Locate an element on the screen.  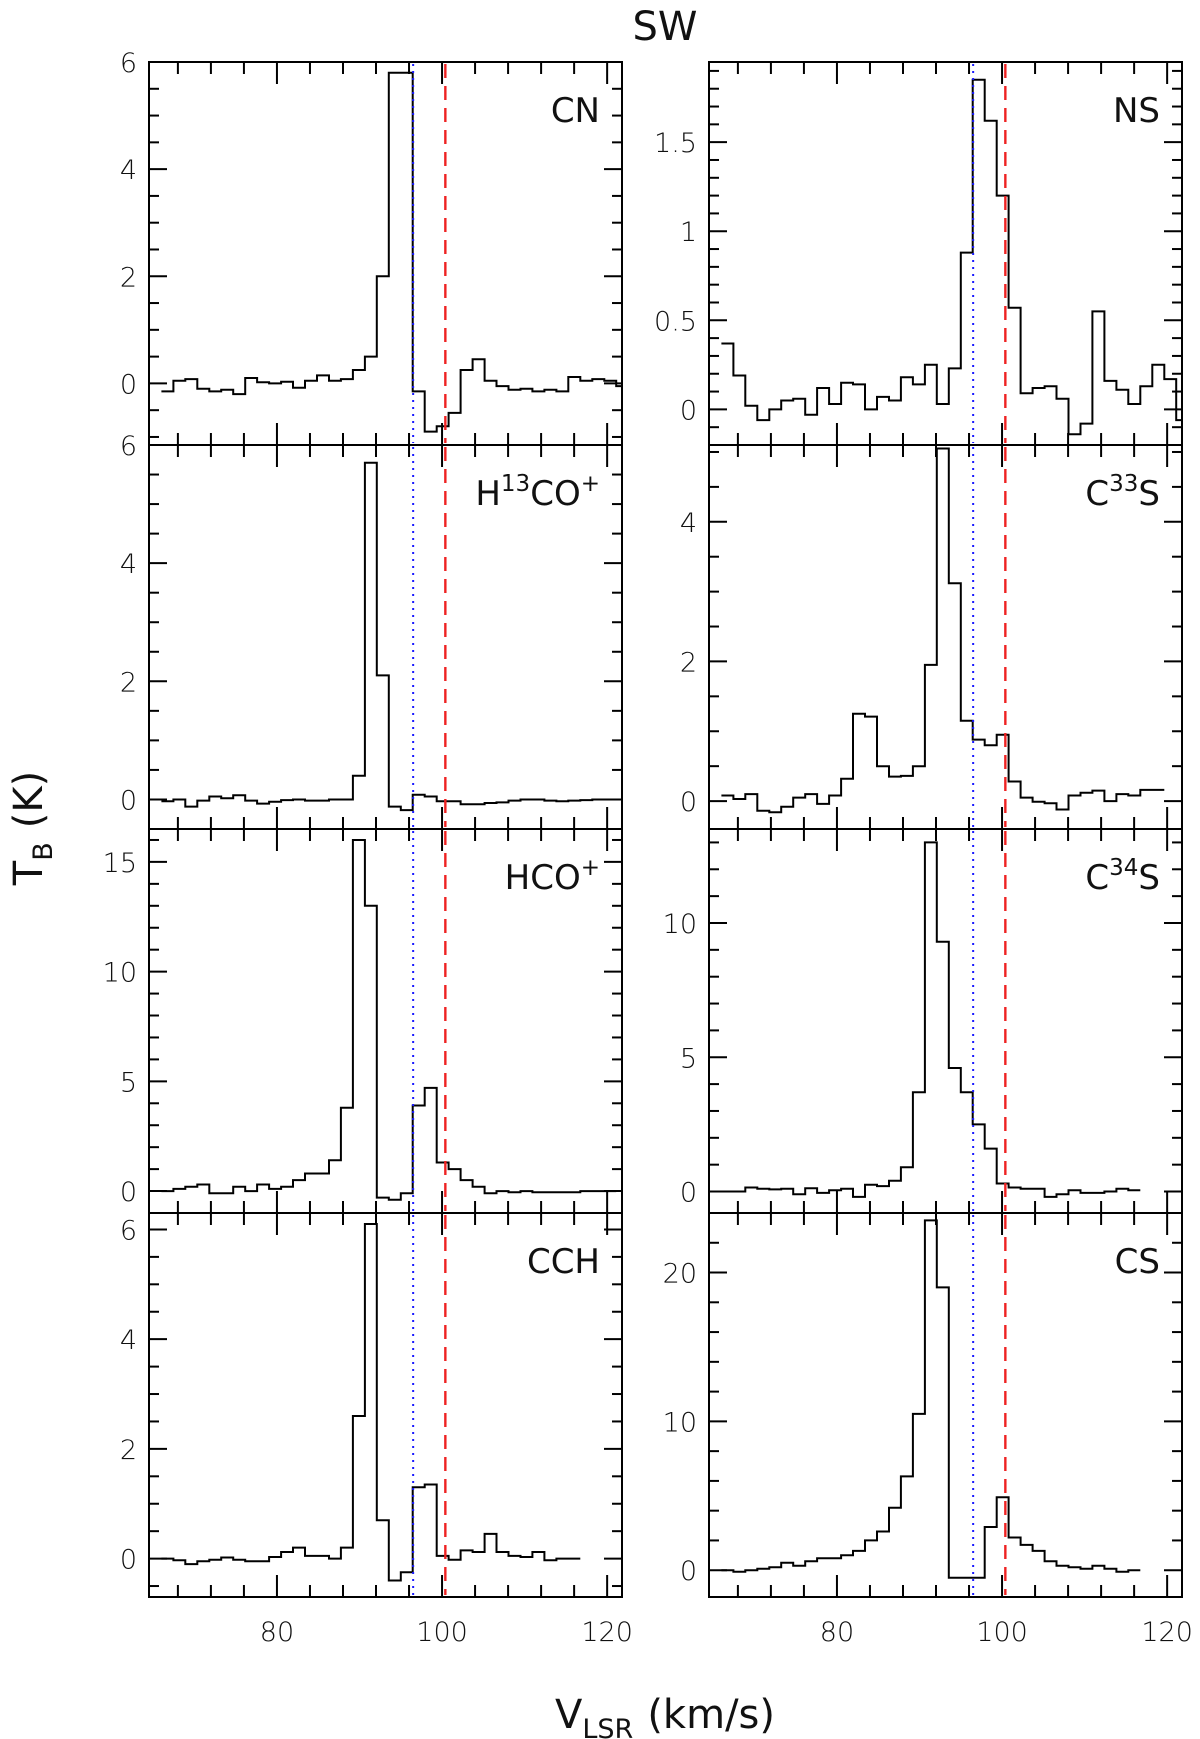
y-axis-label-main: T is located at coordinates (29, 873).